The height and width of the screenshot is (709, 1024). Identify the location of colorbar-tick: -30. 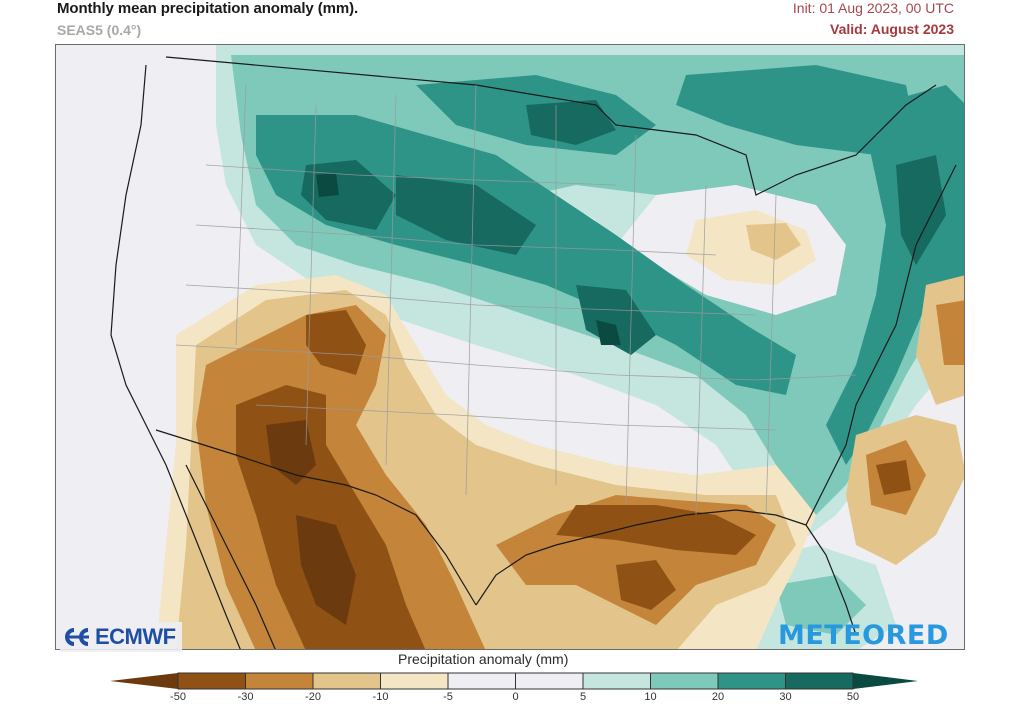
(245, 697).